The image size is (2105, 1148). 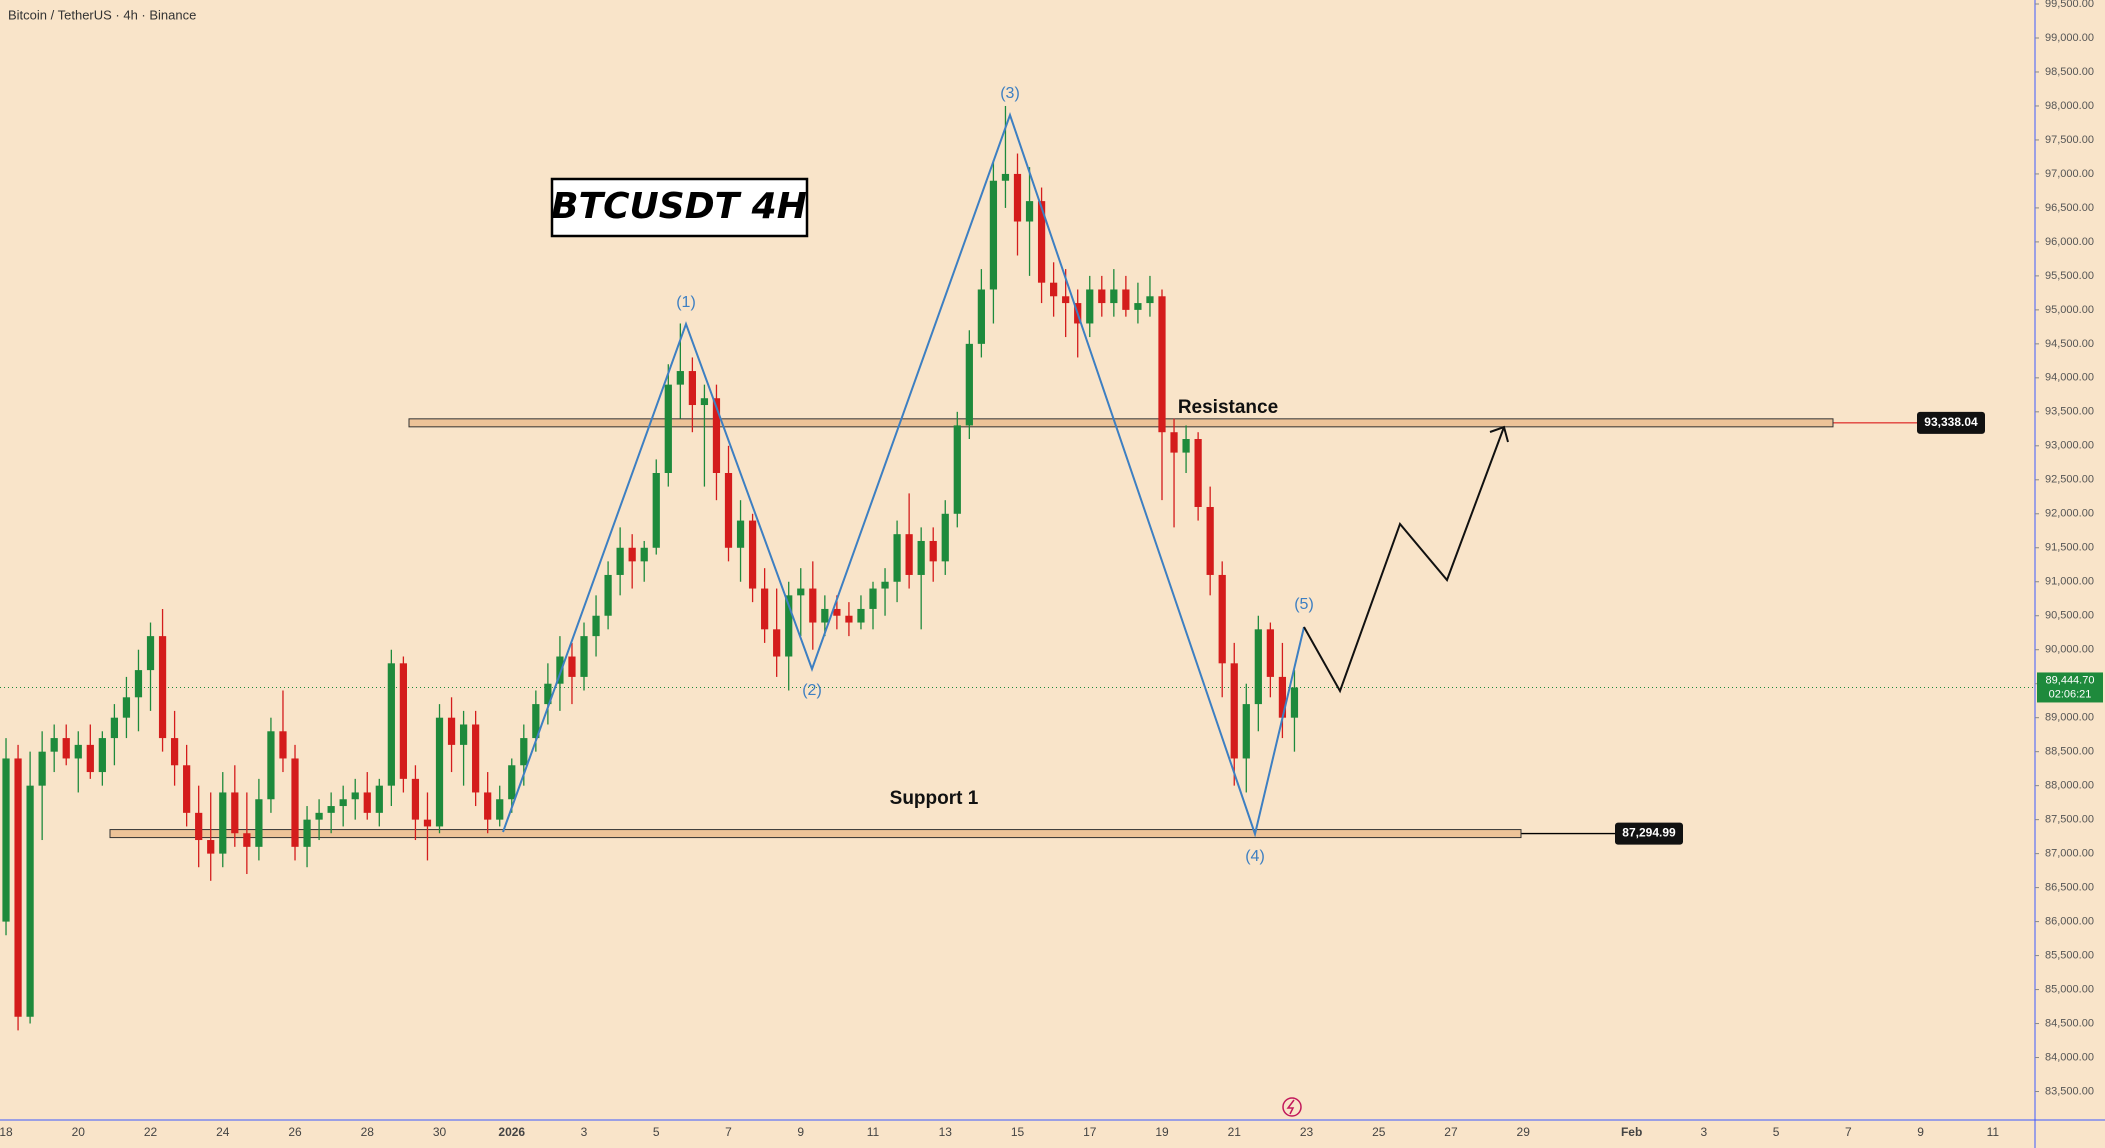 I want to click on projection-arrow, so click(x=1499, y=434).